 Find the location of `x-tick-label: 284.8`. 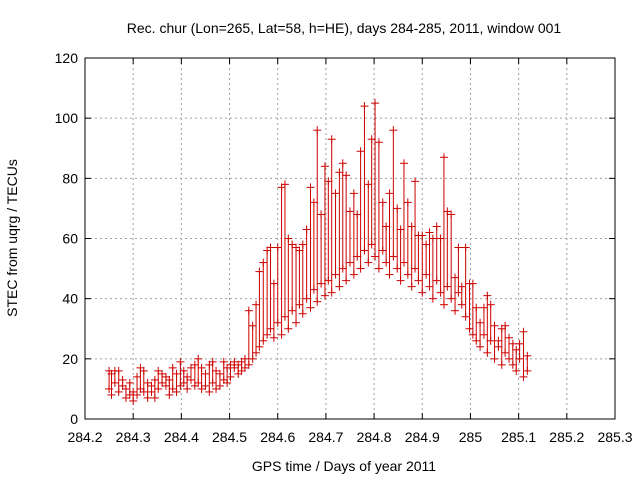

x-tick-label: 284.8 is located at coordinates (374, 437).